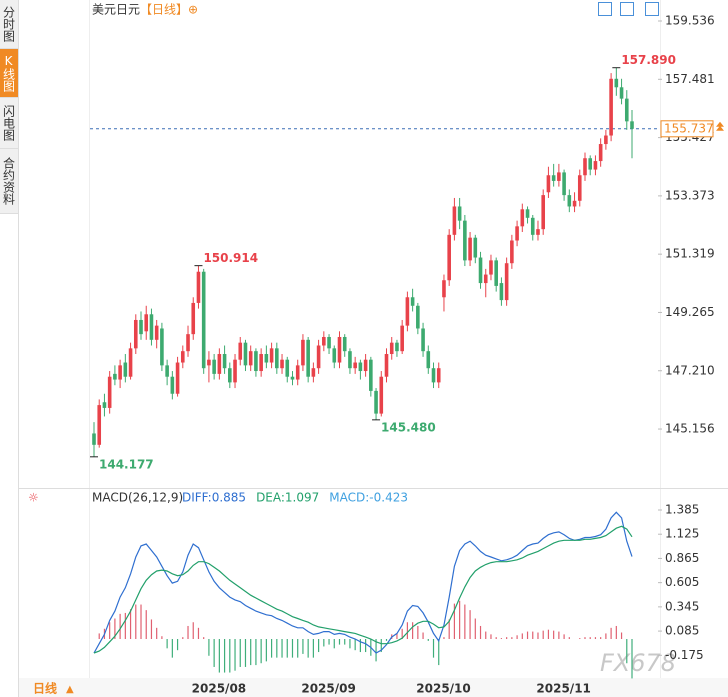 The width and height of the screenshot is (728, 697). Describe the element at coordinates (230, 258) in the screenshot. I see `extreme-label: 150.914` at that location.